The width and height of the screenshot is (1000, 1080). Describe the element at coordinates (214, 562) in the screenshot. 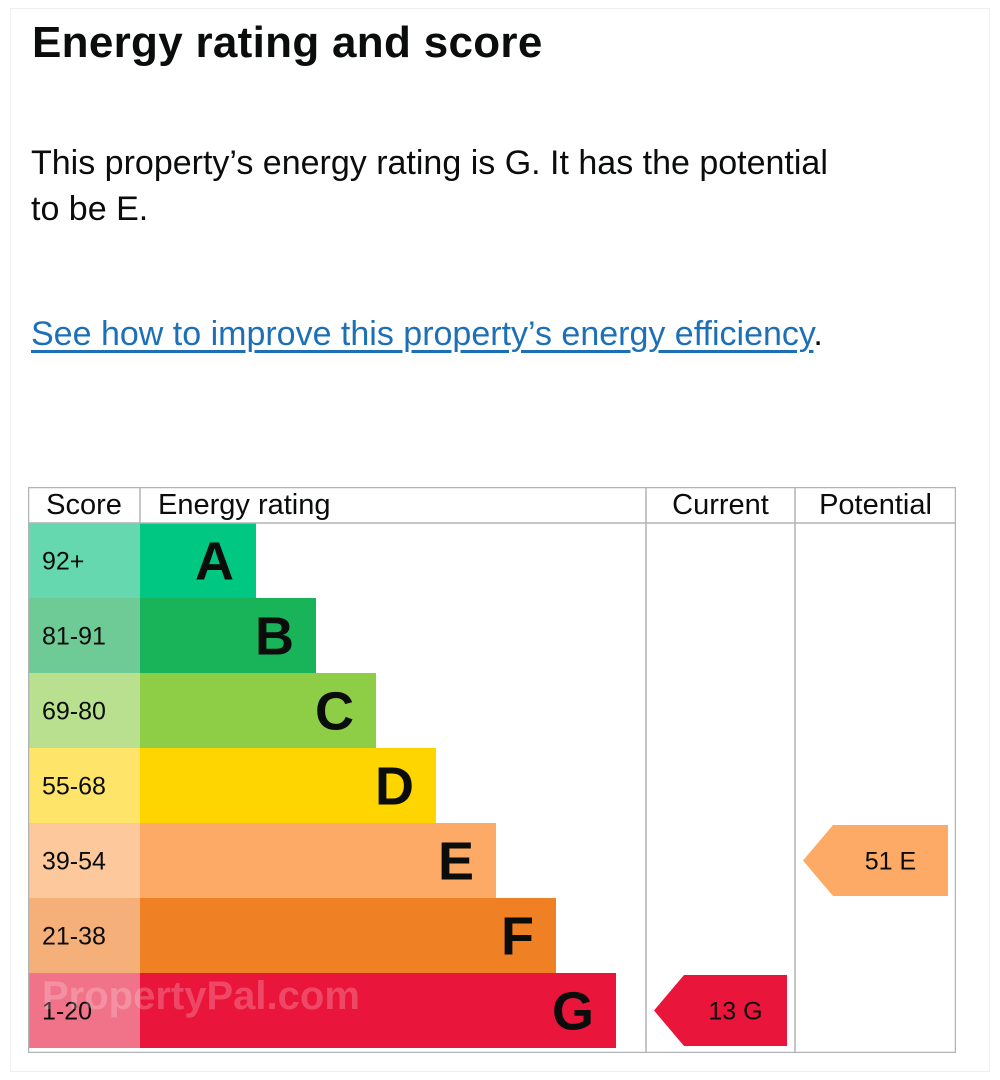

I see `rating-letter-a: A` at that location.